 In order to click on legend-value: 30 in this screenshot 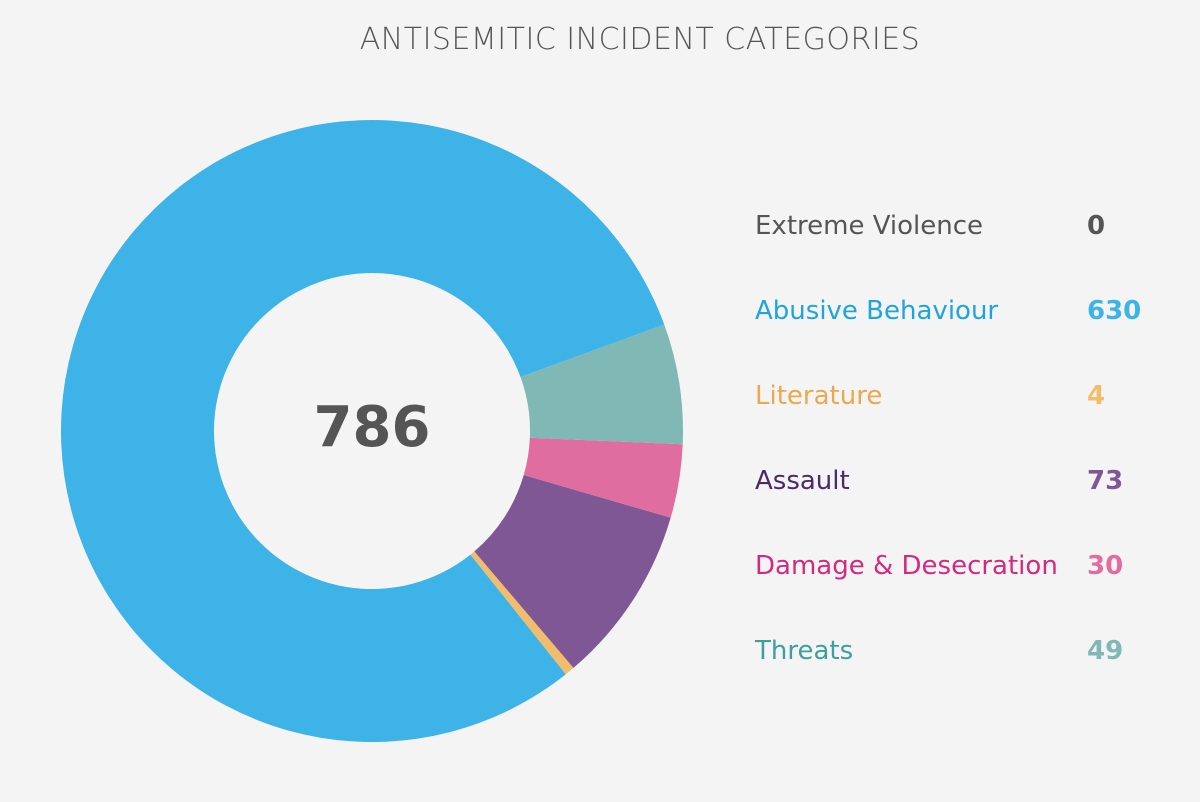, I will do `click(1105, 566)`.